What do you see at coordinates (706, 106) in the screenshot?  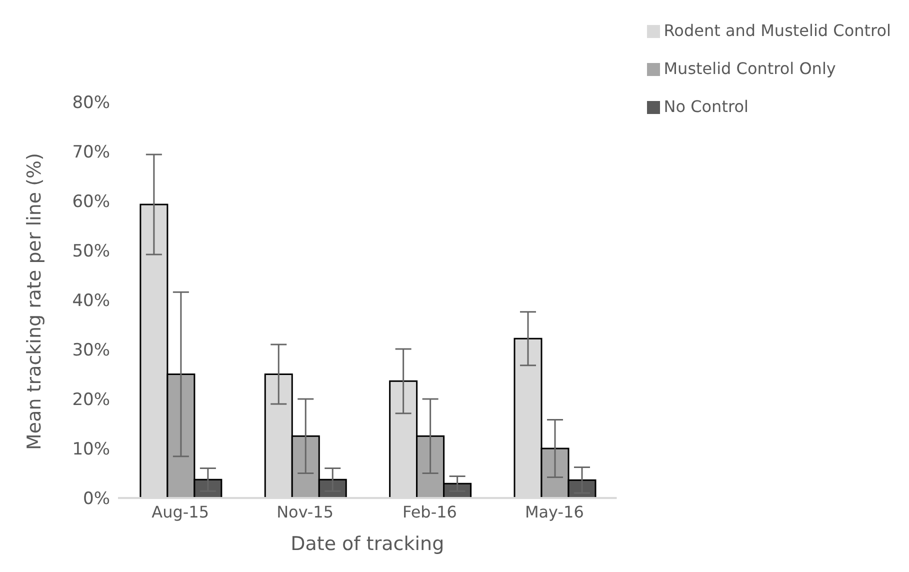 I see `legend-label: No Control` at bounding box center [706, 106].